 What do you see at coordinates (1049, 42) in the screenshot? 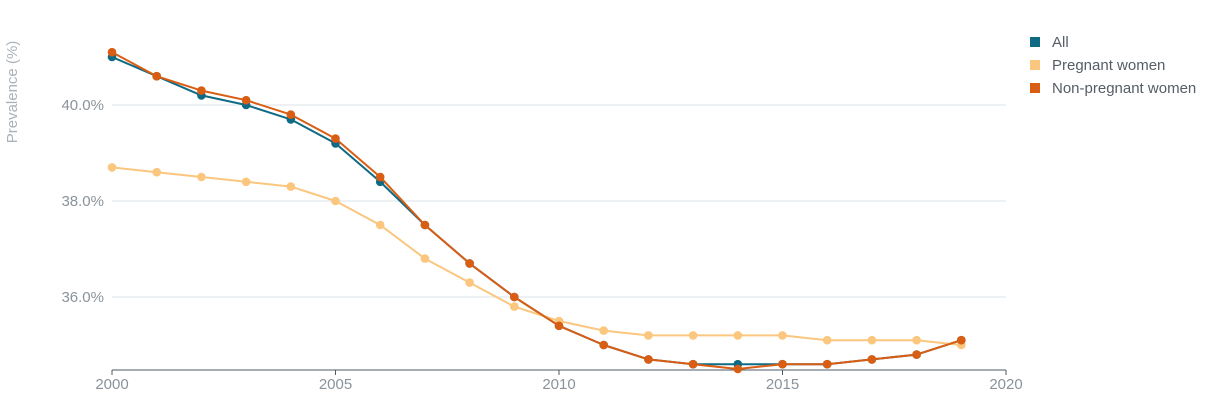
I see `legend-item: All` at bounding box center [1049, 42].